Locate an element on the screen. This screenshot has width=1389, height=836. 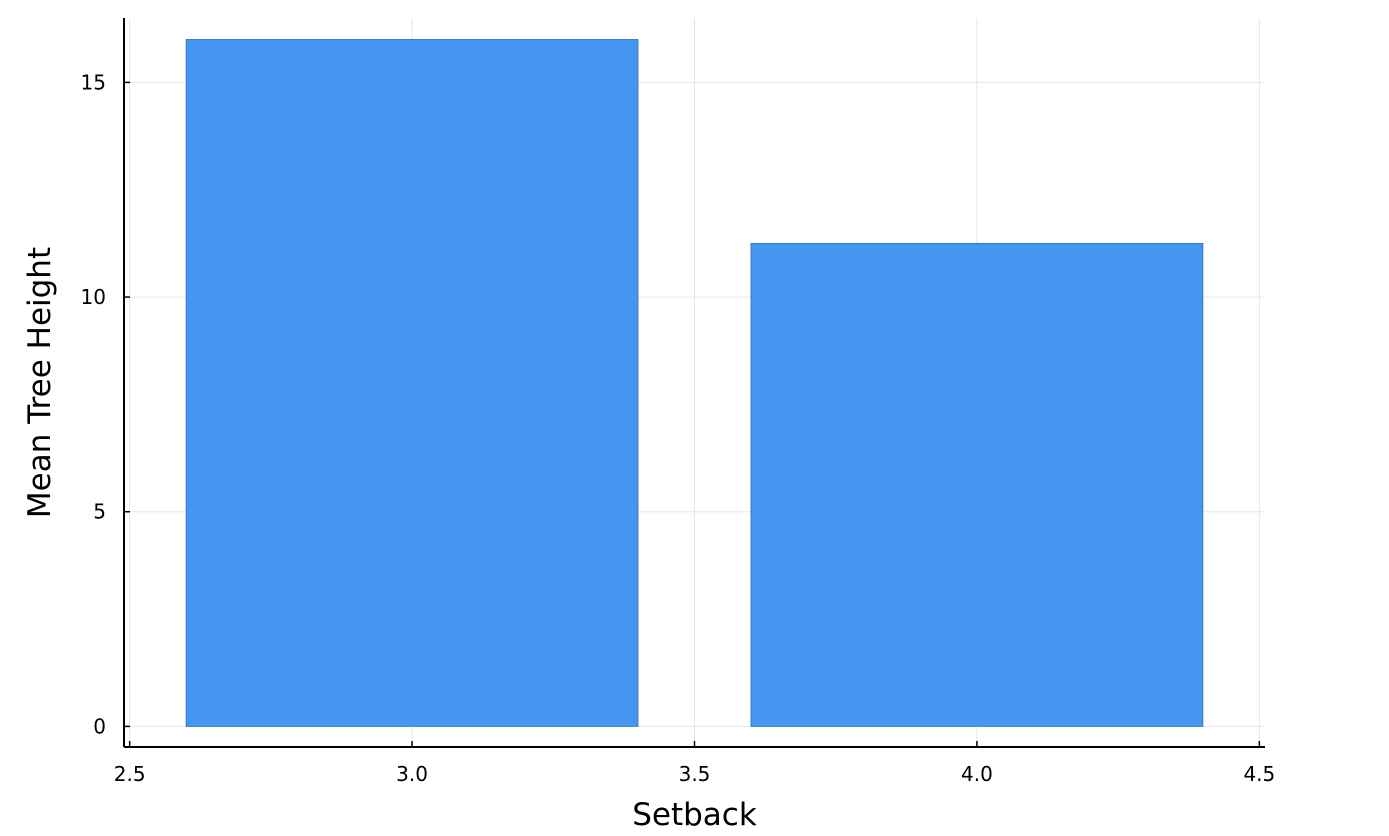
y-tick-label: 10 is located at coordinates (93, 297).